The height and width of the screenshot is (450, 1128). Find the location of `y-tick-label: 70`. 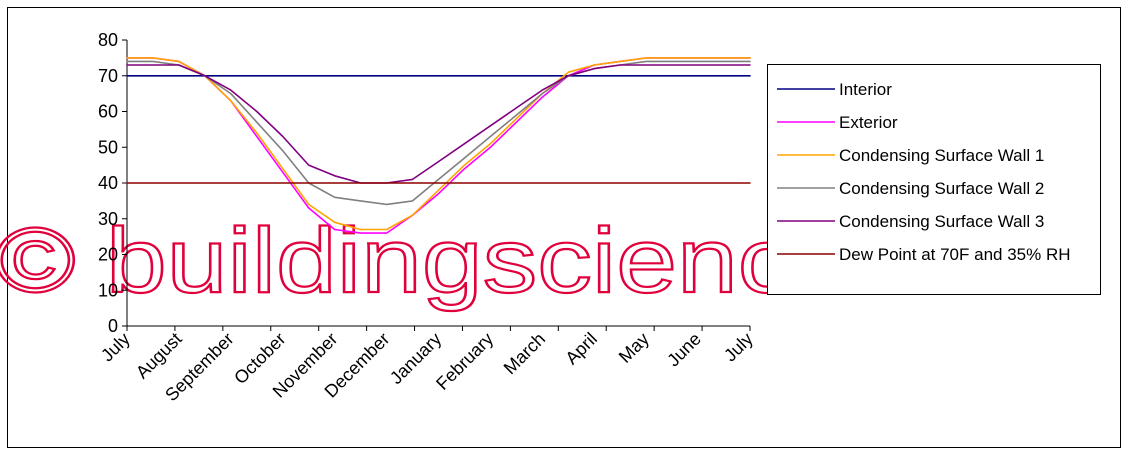

y-tick-label: 70 is located at coordinates (108, 76).